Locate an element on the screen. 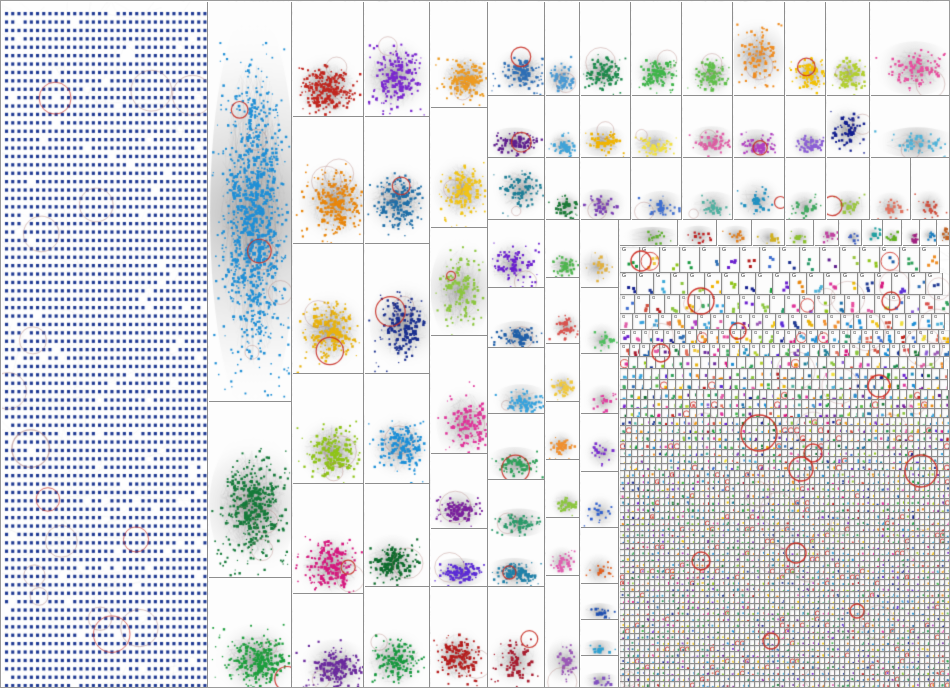 This screenshot has width=950, height=688. cluster-cell-g53 is located at coordinates (563, 311).